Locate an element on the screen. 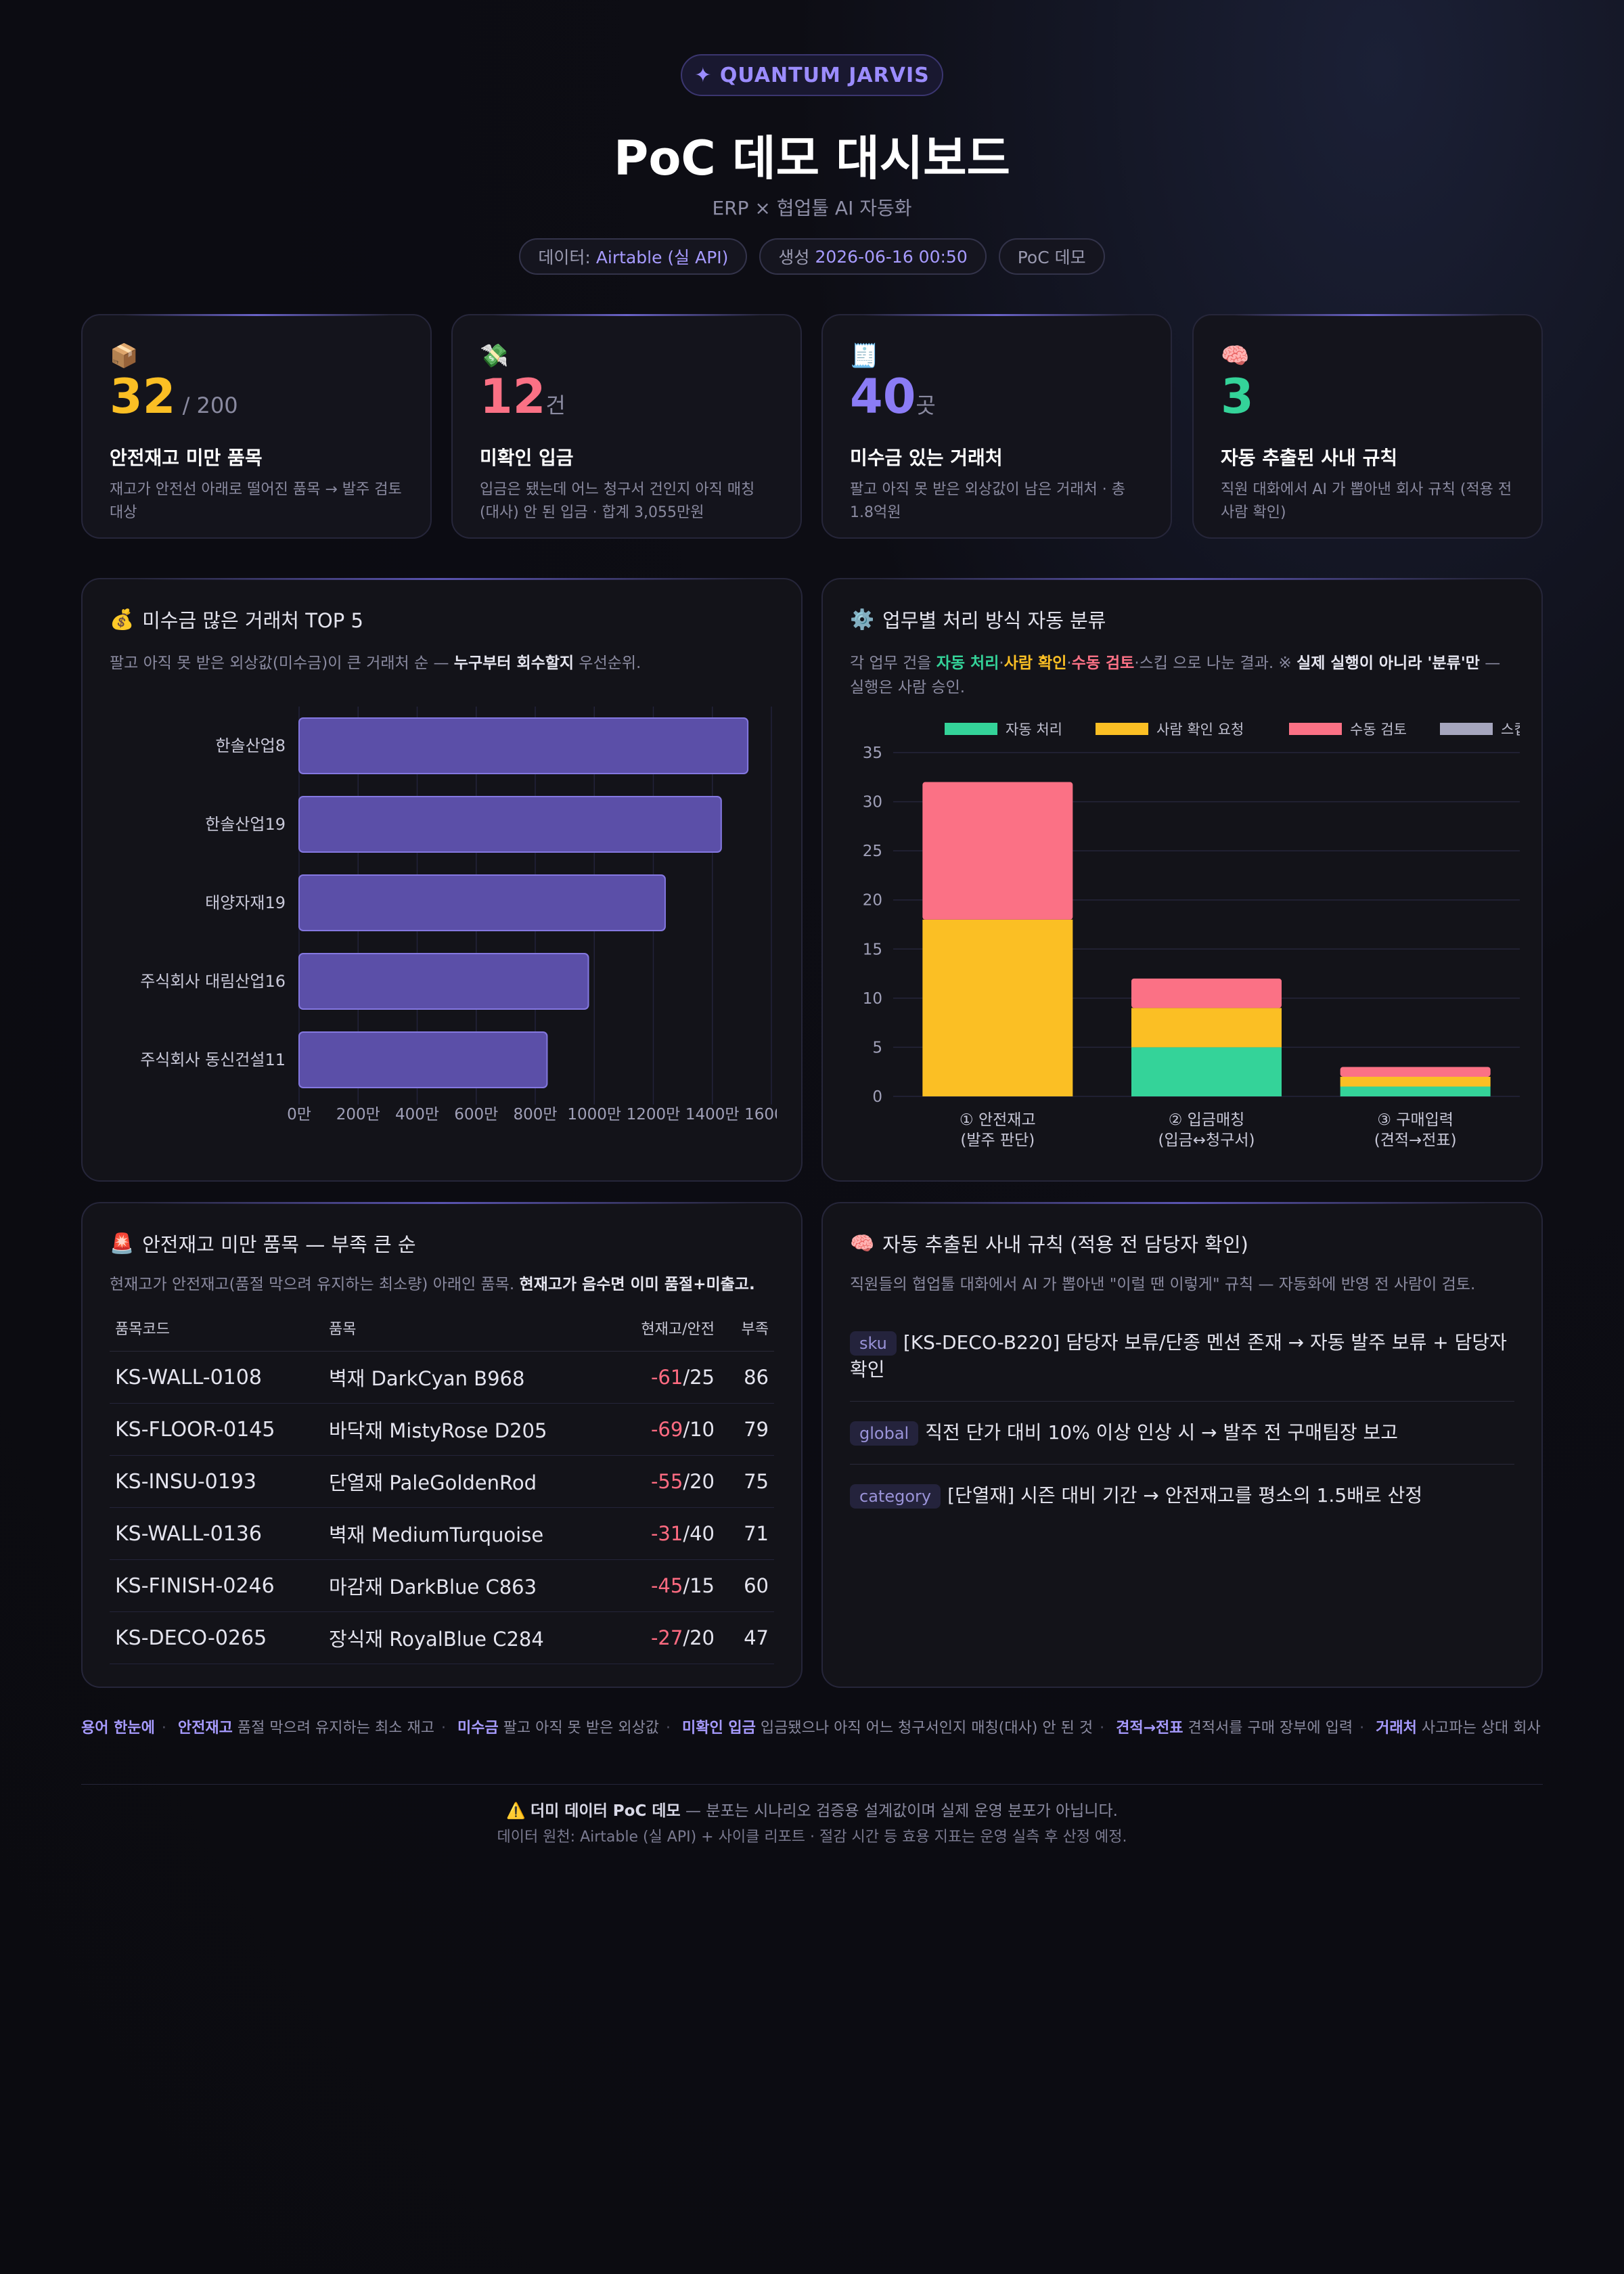 The height and width of the screenshot is (2274, 1624). stat-value: 12건 is located at coordinates (523, 397).